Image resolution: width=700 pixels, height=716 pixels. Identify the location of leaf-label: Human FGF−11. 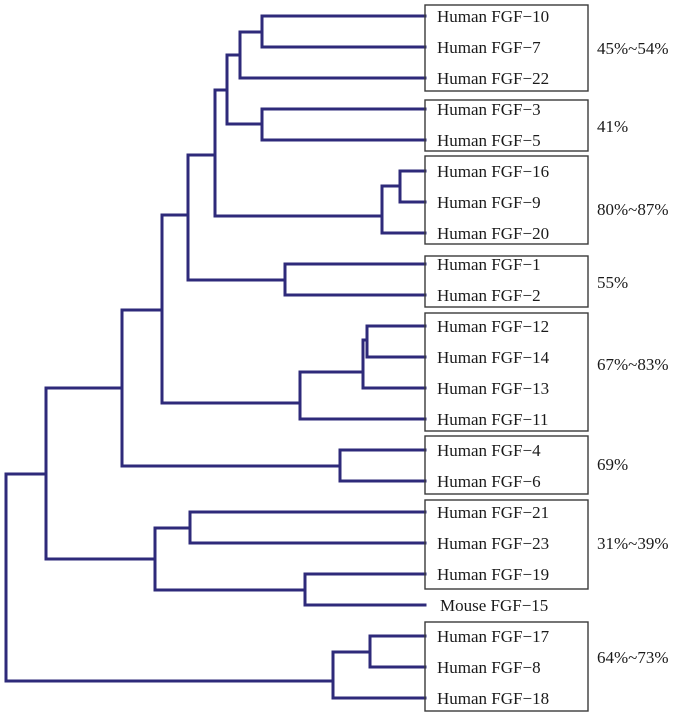
(492, 419).